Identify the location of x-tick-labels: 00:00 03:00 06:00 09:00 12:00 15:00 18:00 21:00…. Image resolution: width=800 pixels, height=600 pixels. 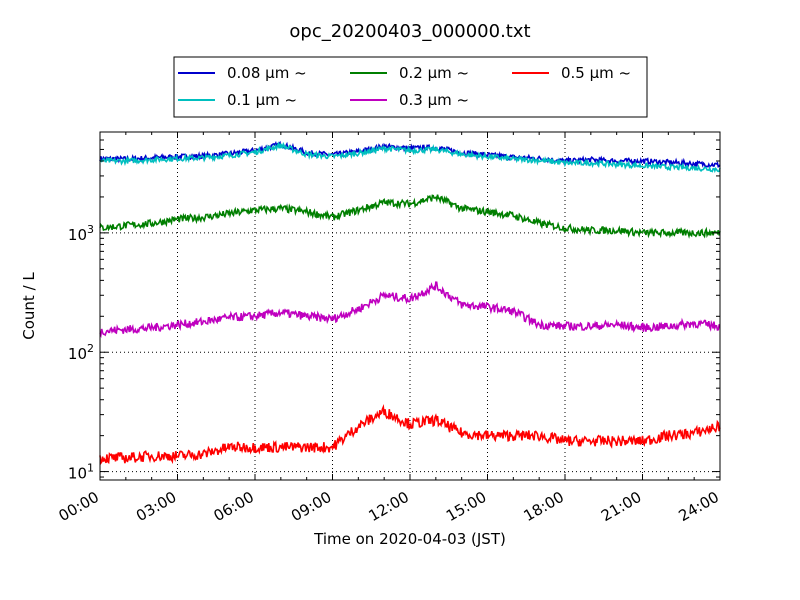
(389, 506).